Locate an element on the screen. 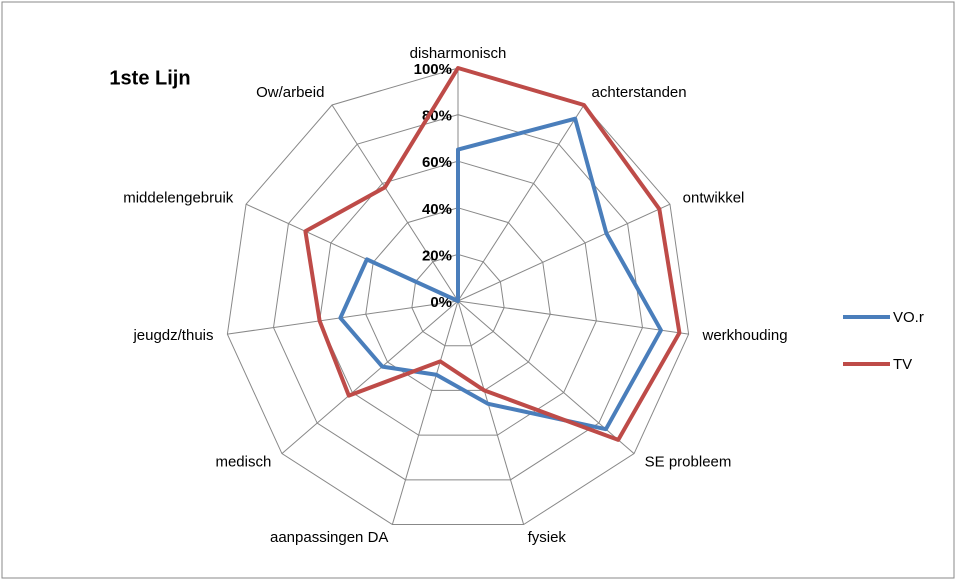 The image size is (957, 586). category-label: aanpassingen DA is located at coordinates (329, 537).